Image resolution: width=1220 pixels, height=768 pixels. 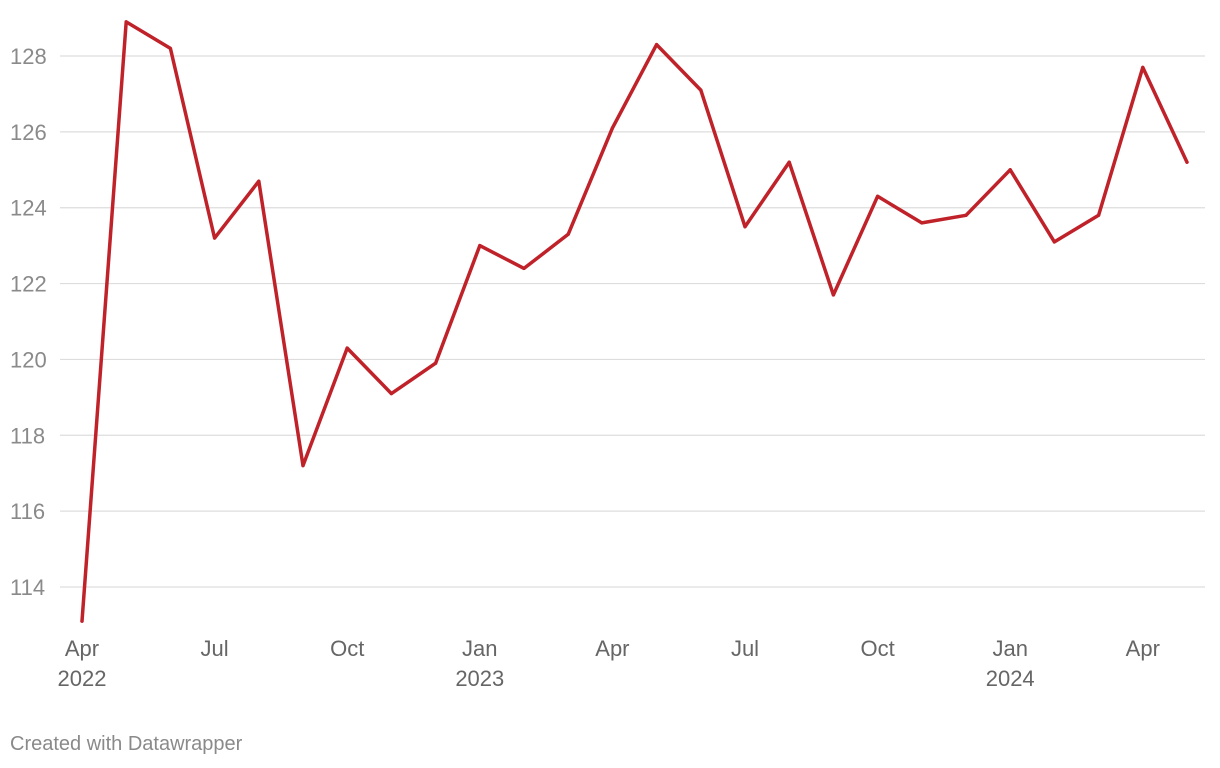 I want to click on x-tick-label-0: Apr, so click(x=82, y=648).